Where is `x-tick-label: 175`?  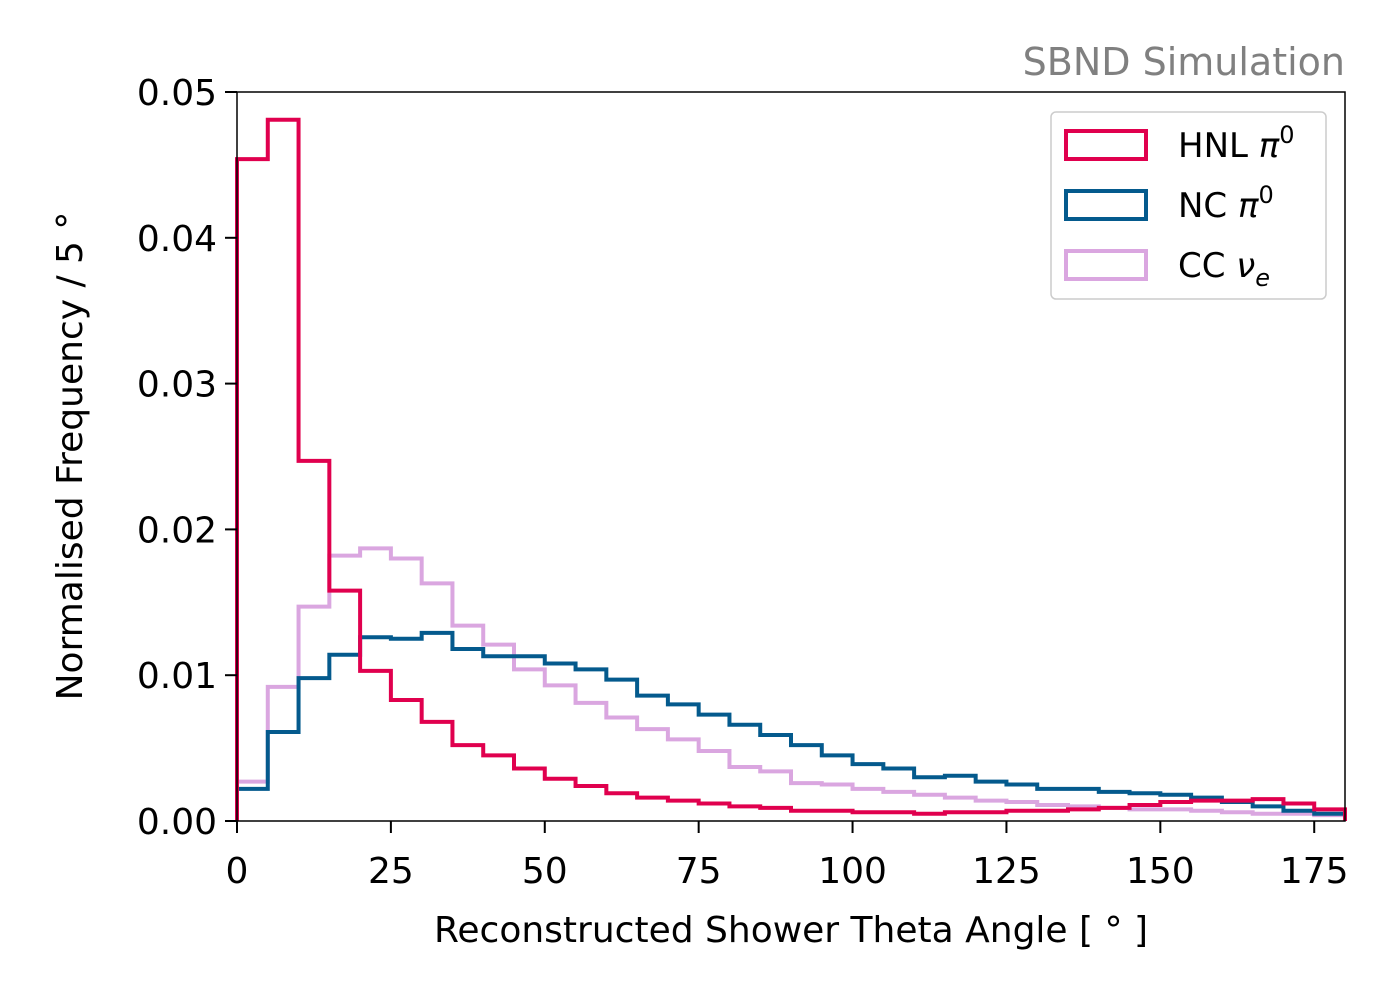 x-tick-label: 175 is located at coordinates (1314, 871).